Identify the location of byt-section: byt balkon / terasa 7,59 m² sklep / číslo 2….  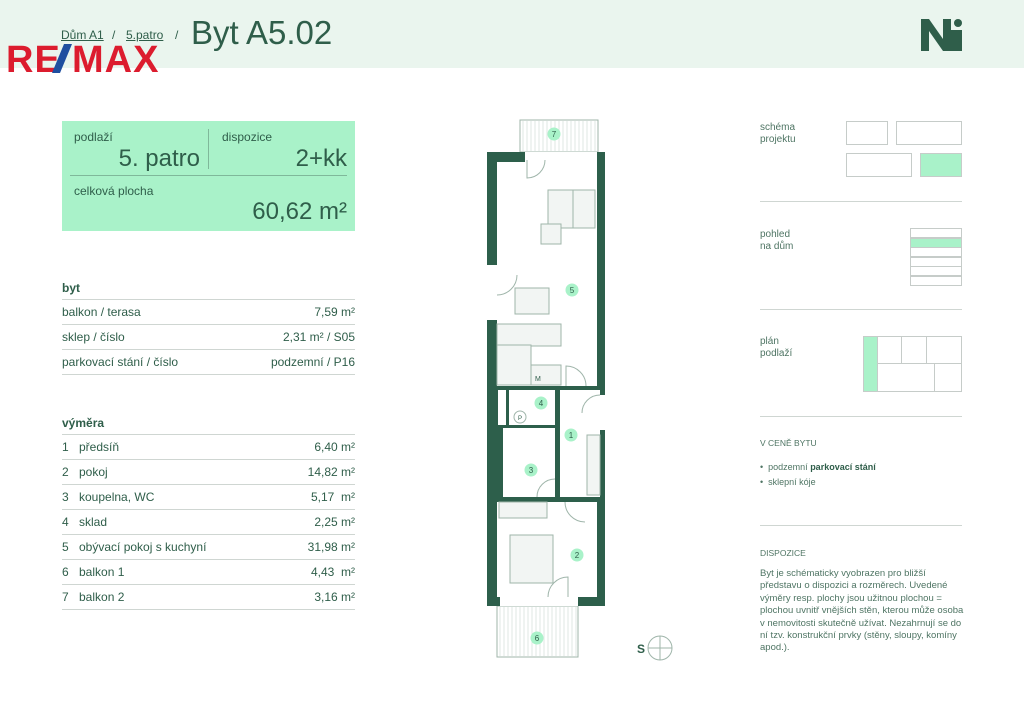
(208, 325).